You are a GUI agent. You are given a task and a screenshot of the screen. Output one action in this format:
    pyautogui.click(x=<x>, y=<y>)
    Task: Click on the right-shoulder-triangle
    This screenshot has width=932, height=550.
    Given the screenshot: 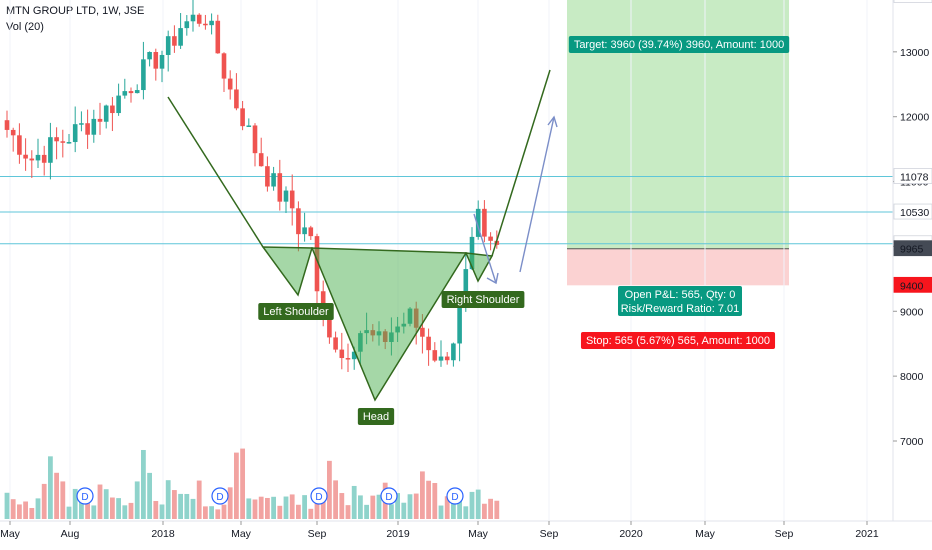 What is the action you would take?
    pyautogui.click(x=479, y=267)
    